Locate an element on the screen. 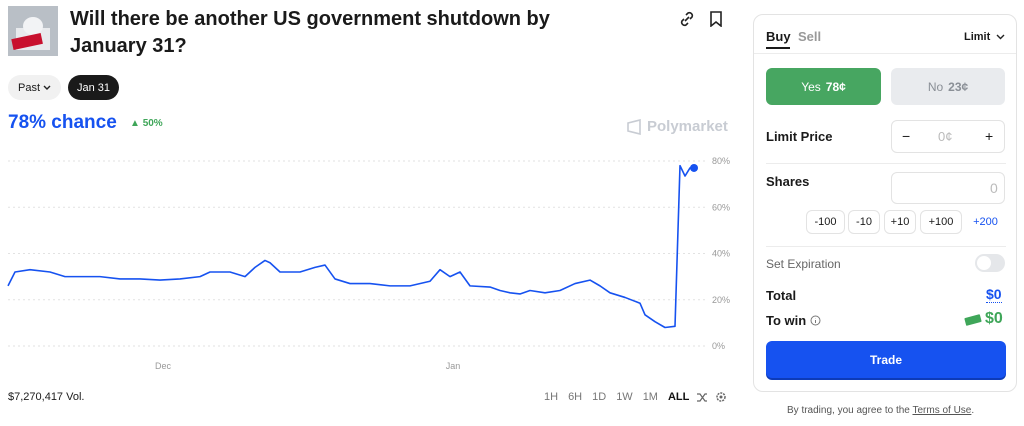 This screenshot has width=1024, height=426. share-chip: +10 is located at coordinates (900, 222).